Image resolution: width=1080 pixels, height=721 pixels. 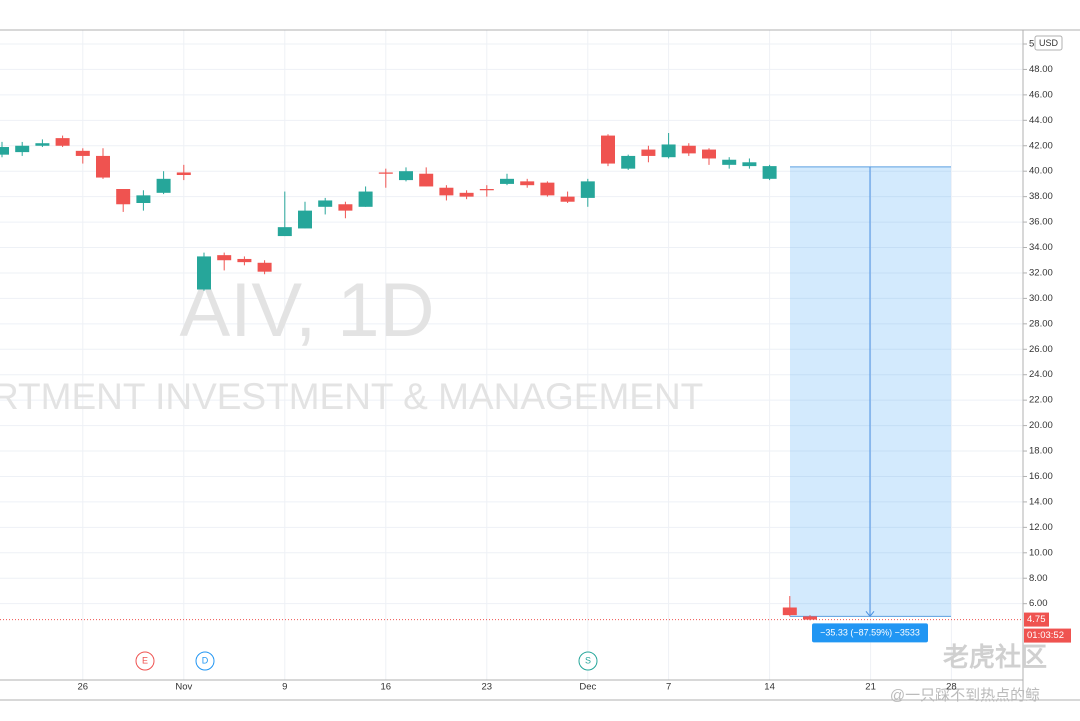 I want to click on y-tick-label: 36.00, so click(x=1041, y=222).